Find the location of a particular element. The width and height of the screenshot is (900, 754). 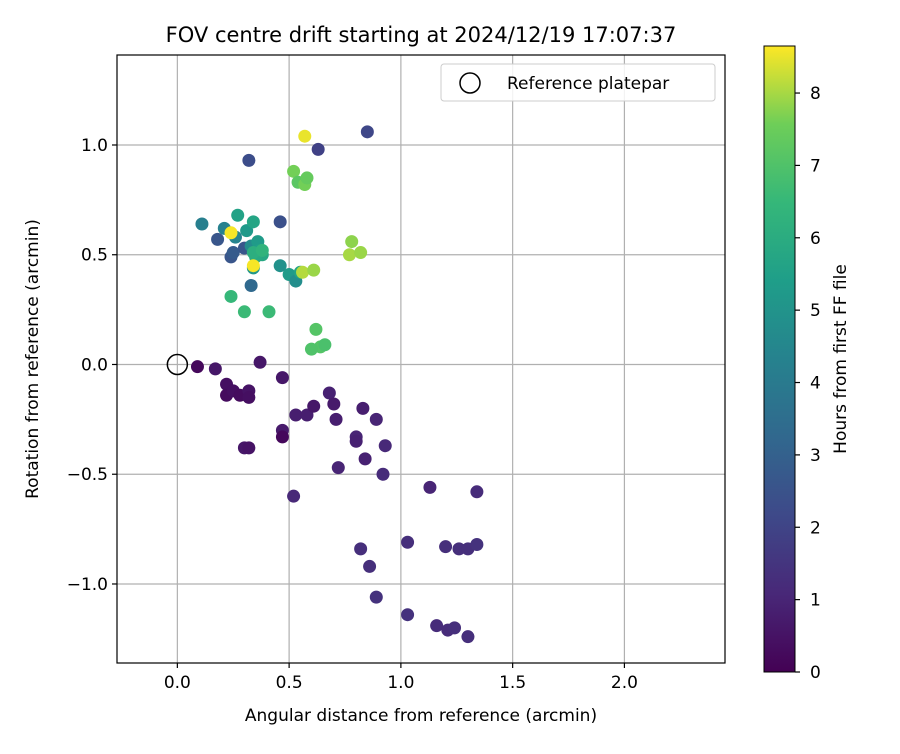

legend-reference-marker is located at coordinates (470, 83).